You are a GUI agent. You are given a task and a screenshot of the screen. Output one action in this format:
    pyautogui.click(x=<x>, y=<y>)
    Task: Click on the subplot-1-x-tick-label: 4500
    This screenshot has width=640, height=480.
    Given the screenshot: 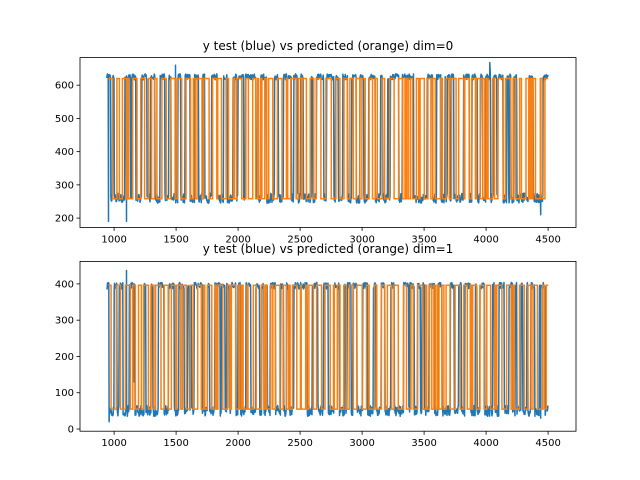 What is the action you would take?
    pyautogui.click(x=547, y=443)
    